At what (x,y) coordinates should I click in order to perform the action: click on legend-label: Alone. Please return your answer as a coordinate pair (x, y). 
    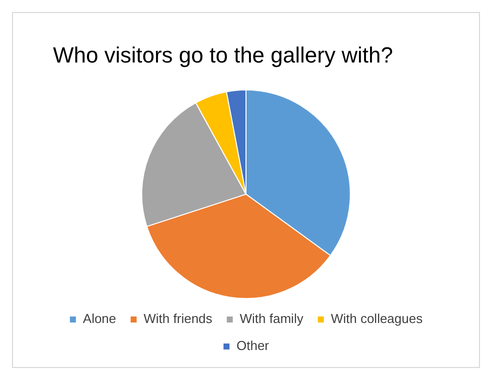
    Looking at the image, I should click on (99, 318).